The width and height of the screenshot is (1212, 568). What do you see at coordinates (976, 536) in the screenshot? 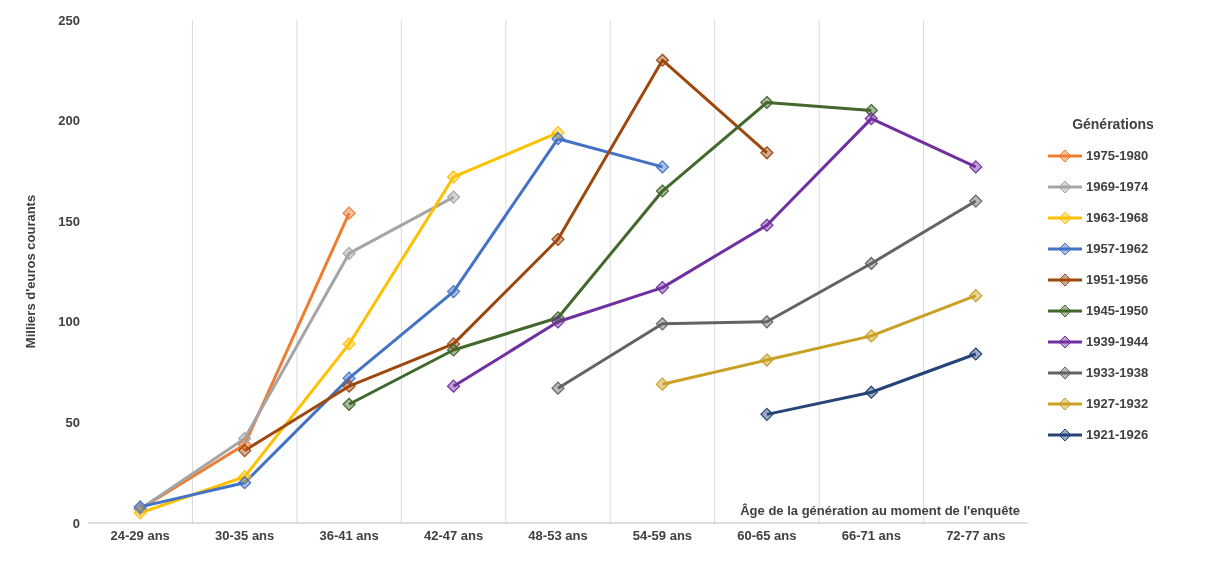
I see `x-tick-label: 72-77 ans` at bounding box center [976, 536].